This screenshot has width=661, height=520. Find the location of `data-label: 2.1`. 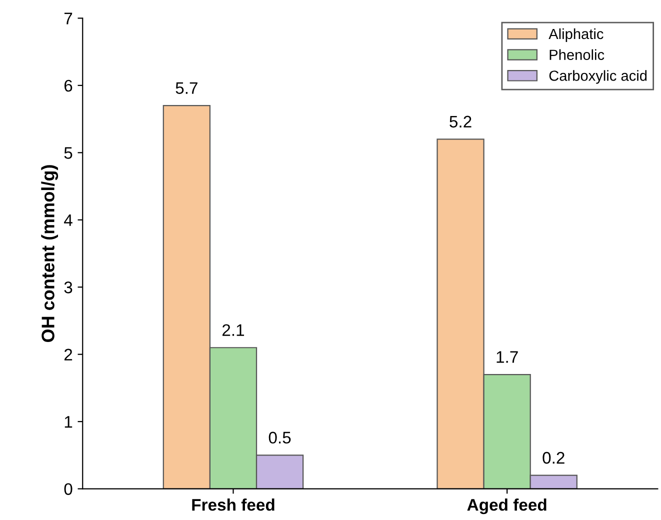

data-label: 2.1 is located at coordinates (233, 330).